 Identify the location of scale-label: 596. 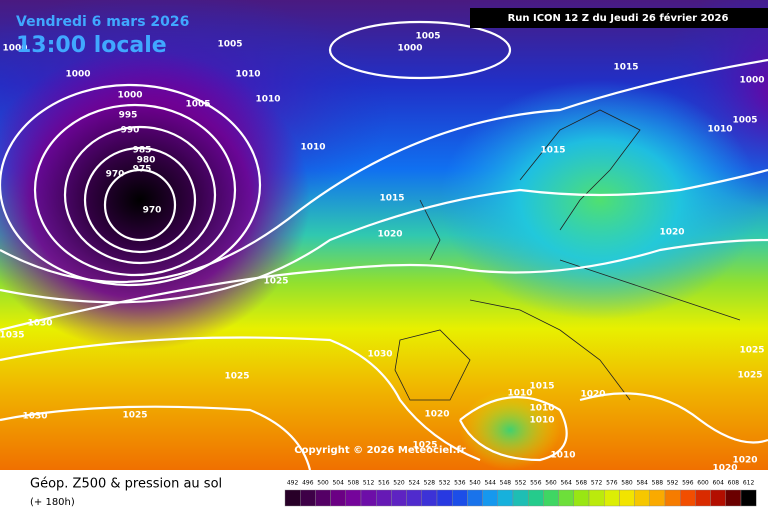
(688, 483).